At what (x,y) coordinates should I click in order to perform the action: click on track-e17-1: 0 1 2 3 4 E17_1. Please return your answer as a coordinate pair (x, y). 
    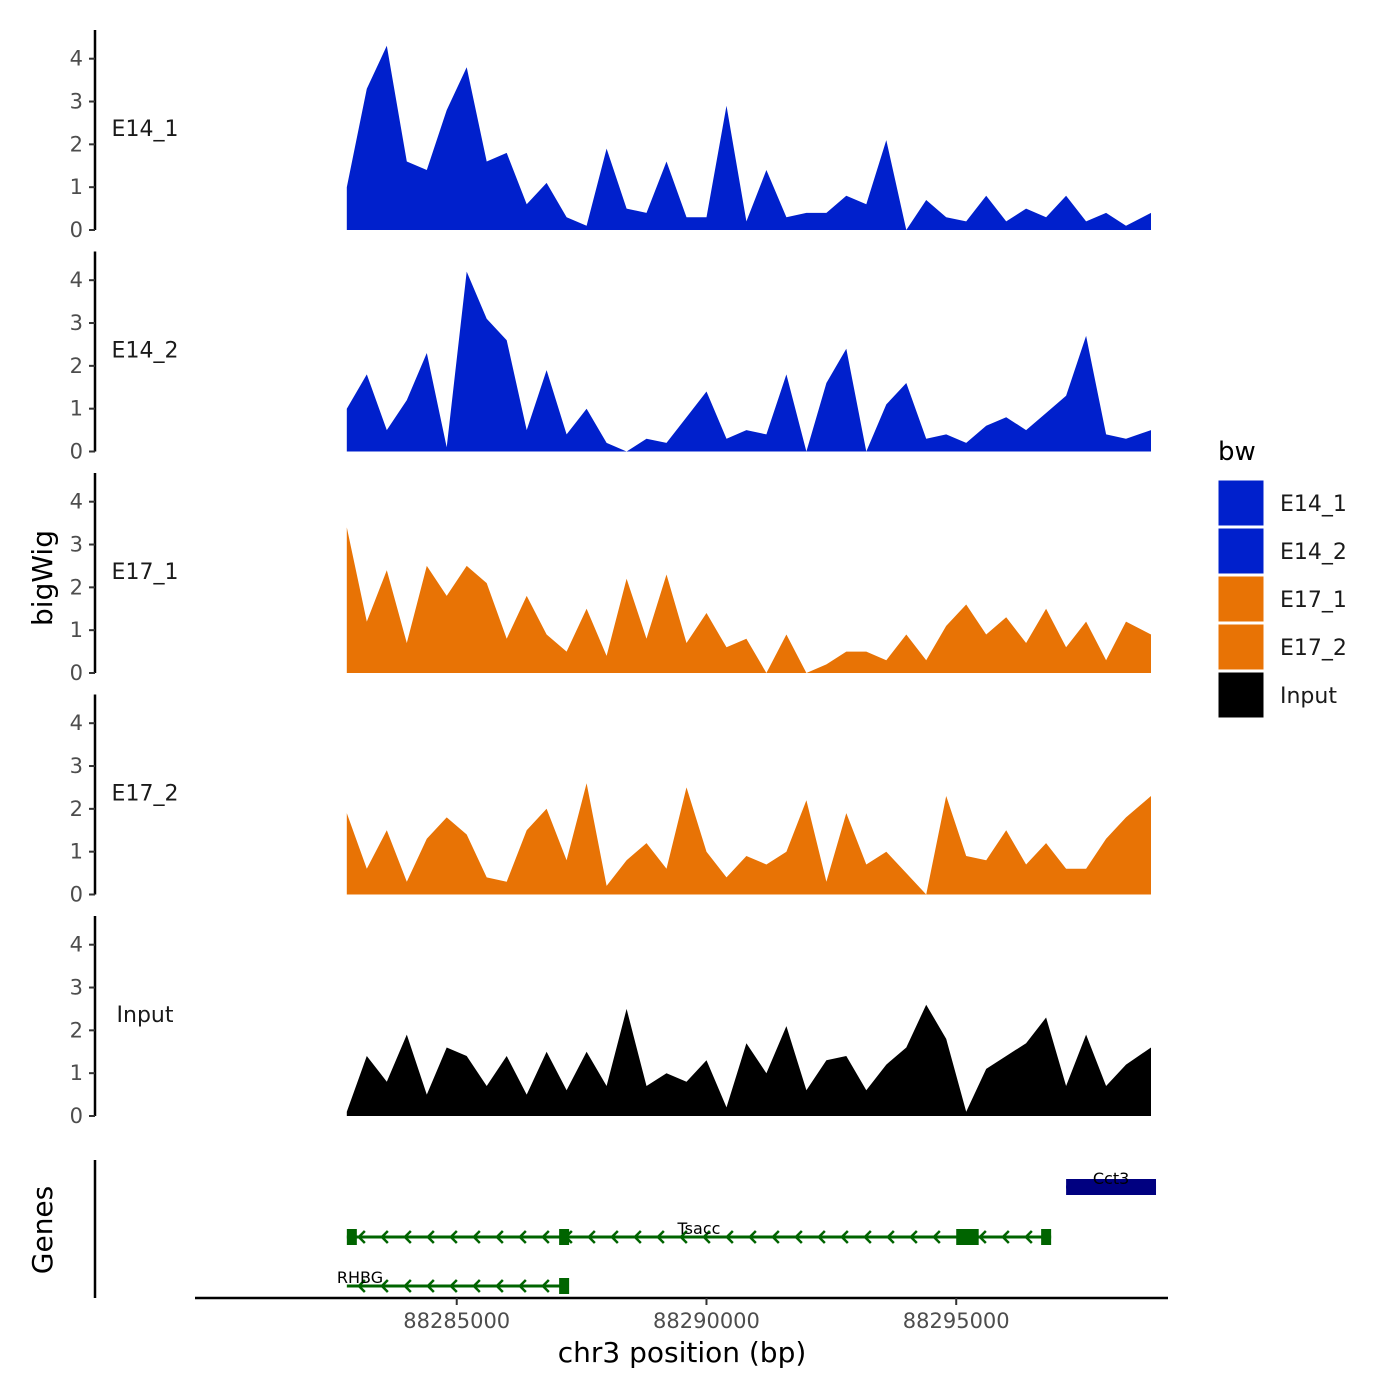
    Looking at the image, I should click on (611, 579).